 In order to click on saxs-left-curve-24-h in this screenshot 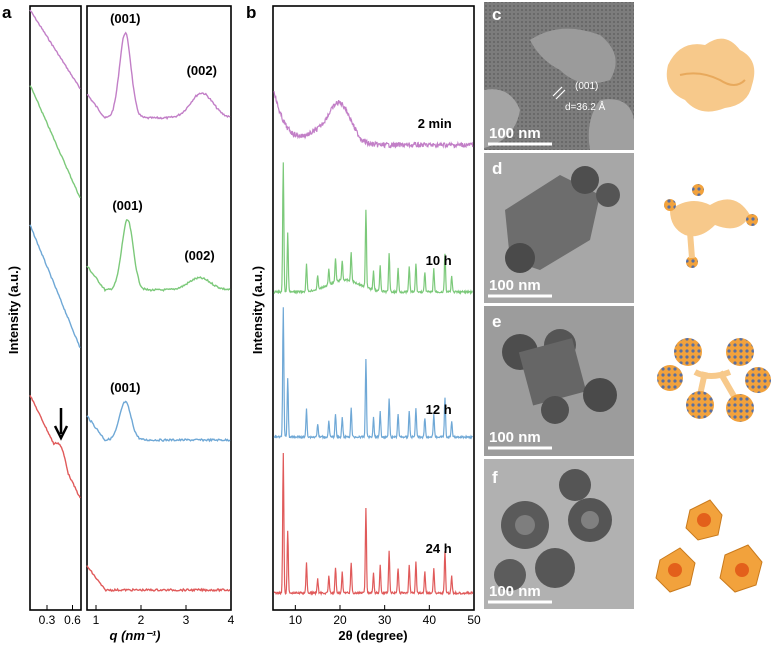, I will do `click(55, 447)`.